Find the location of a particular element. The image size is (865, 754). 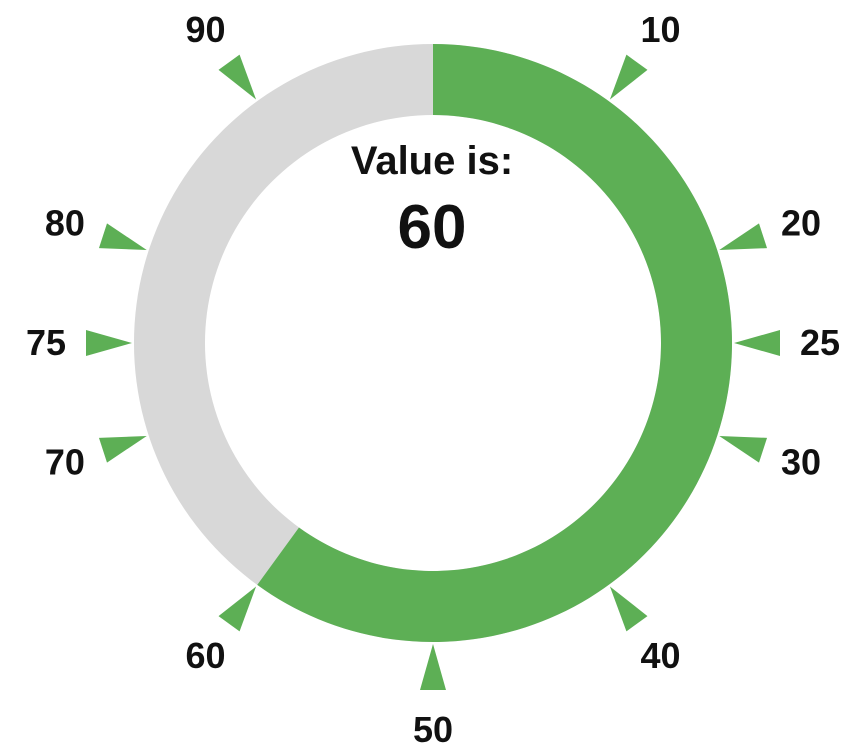

tick-label-20: 20 is located at coordinates (801, 222).